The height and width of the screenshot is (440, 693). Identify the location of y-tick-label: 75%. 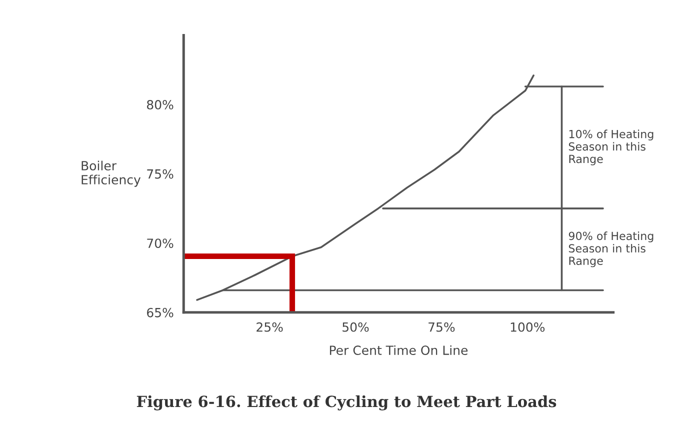
(160, 174).